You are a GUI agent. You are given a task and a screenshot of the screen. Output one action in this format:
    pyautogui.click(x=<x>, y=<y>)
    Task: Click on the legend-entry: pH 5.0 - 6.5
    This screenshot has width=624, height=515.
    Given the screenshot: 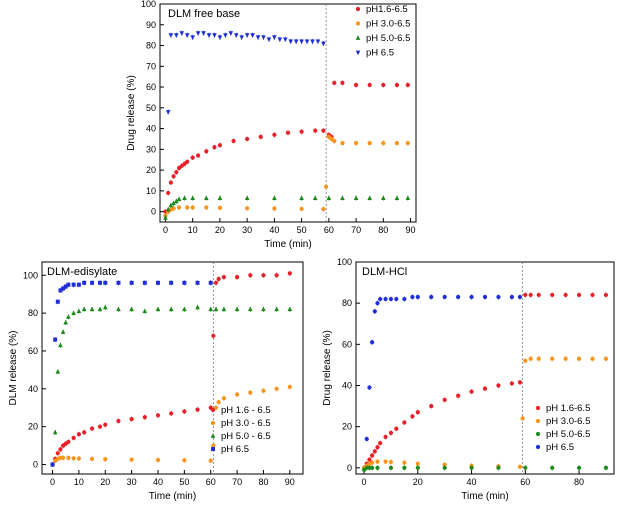 What is the action you would take?
    pyautogui.click(x=246, y=436)
    